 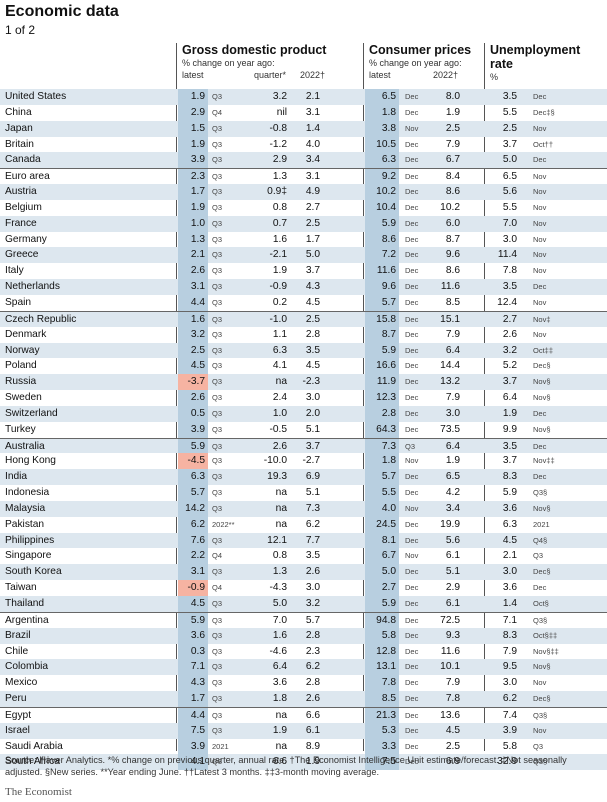 I want to click on gdp-latest-value: -0.9, so click(x=196, y=588).